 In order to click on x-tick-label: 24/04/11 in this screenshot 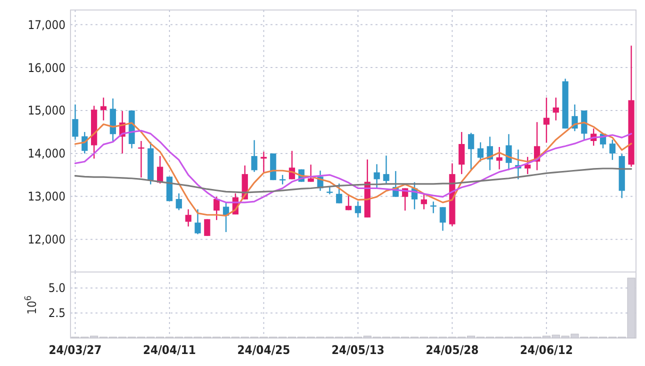, I will do `click(169, 350)`.